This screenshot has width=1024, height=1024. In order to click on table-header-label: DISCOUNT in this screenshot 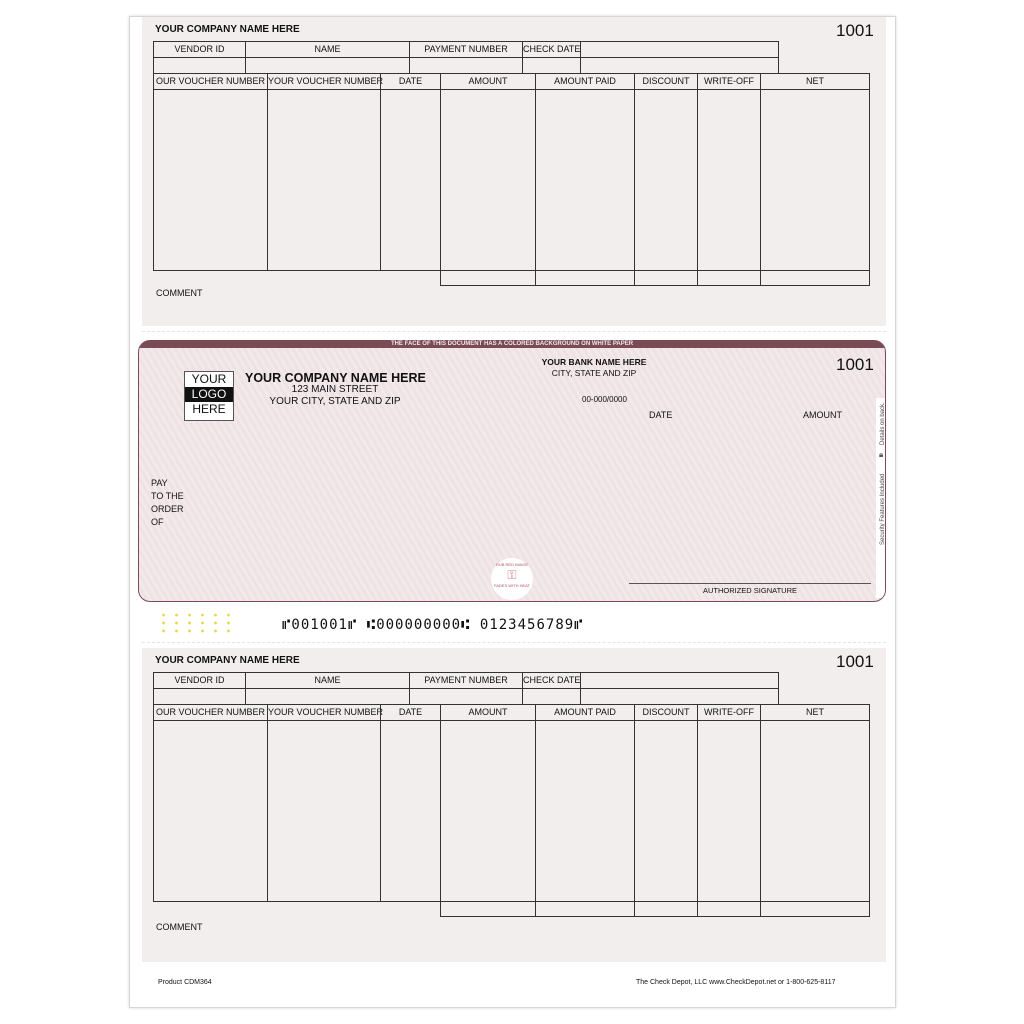, I will do `click(666, 712)`.